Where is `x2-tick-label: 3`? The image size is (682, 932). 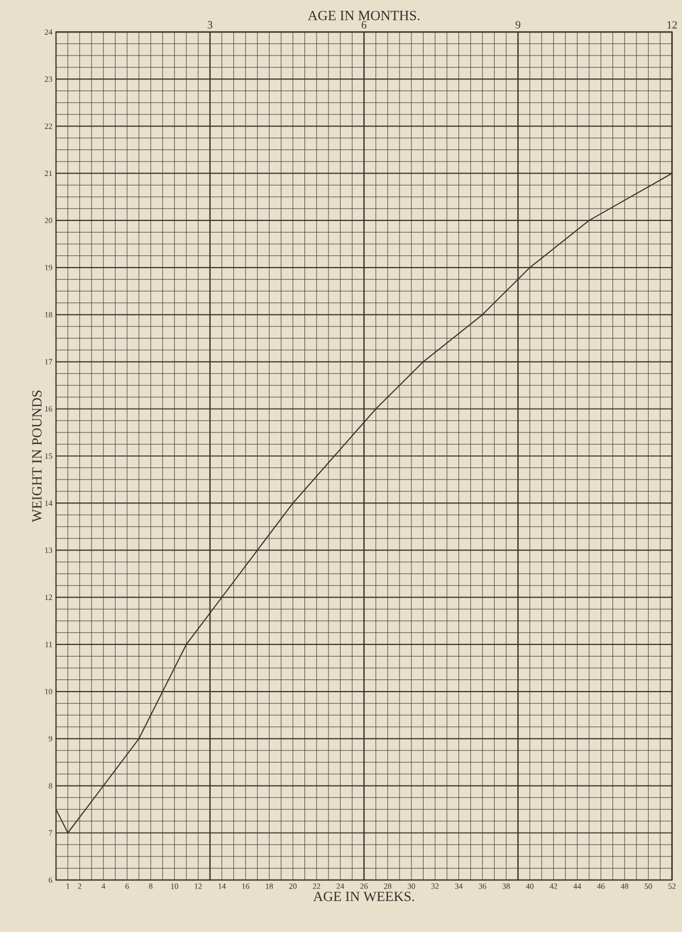
x2-tick-label: 3 is located at coordinates (210, 24).